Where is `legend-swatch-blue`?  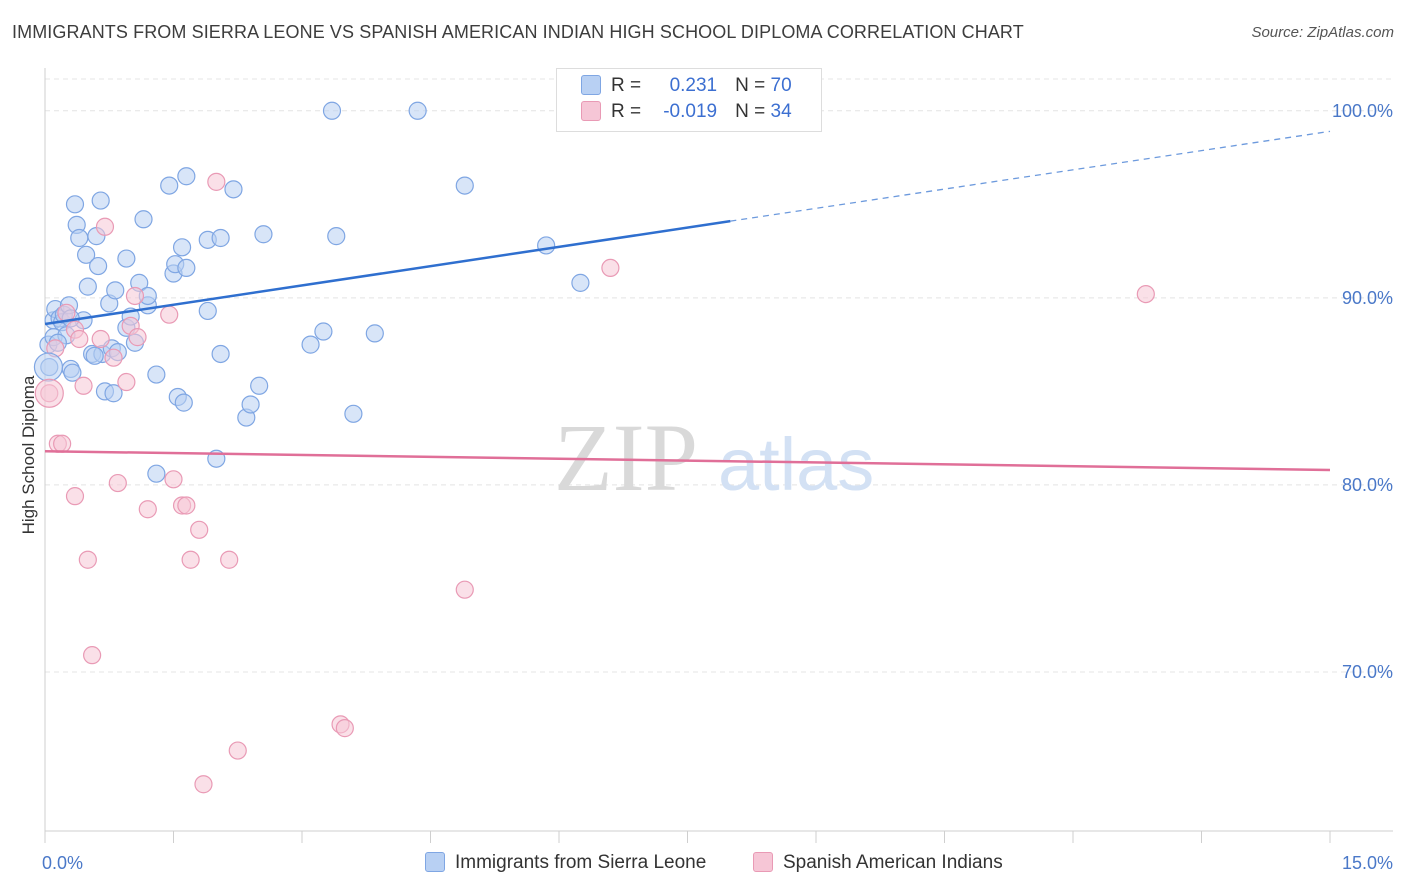
legend-swatch-blue is located at coordinates (591, 85).